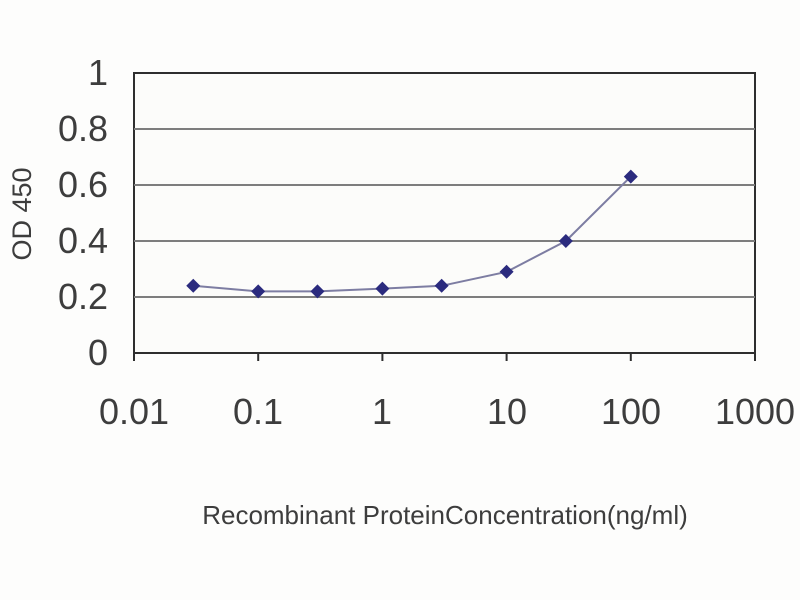 The width and height of the screenshot is (800, 600). Describe the element at coordinates (82, 296) in the screenshot. I see `y-tick-label: 0.2` at that location.